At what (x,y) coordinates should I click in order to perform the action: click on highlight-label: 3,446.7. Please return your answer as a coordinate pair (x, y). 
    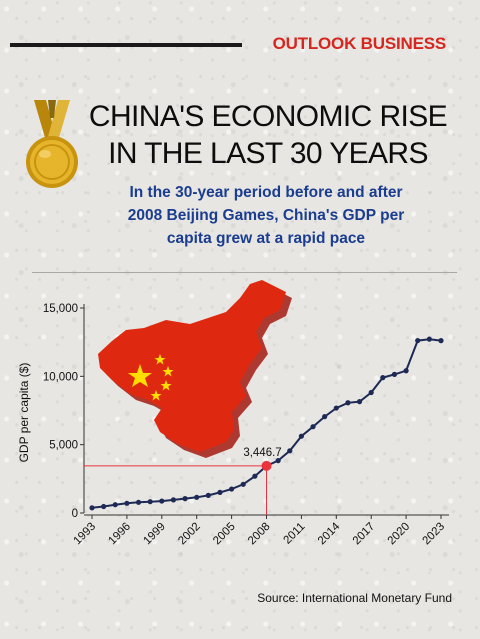
    Looking at the image, I should click on (262, 453).